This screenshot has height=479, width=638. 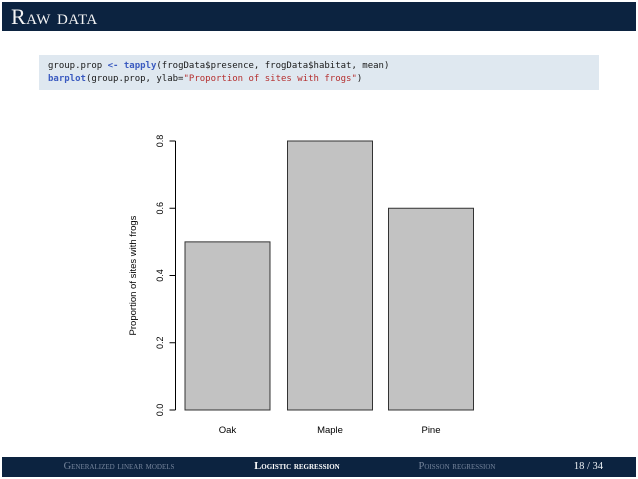 I want to click on y-tick-label: 0.4, so click(x=160, y=275).